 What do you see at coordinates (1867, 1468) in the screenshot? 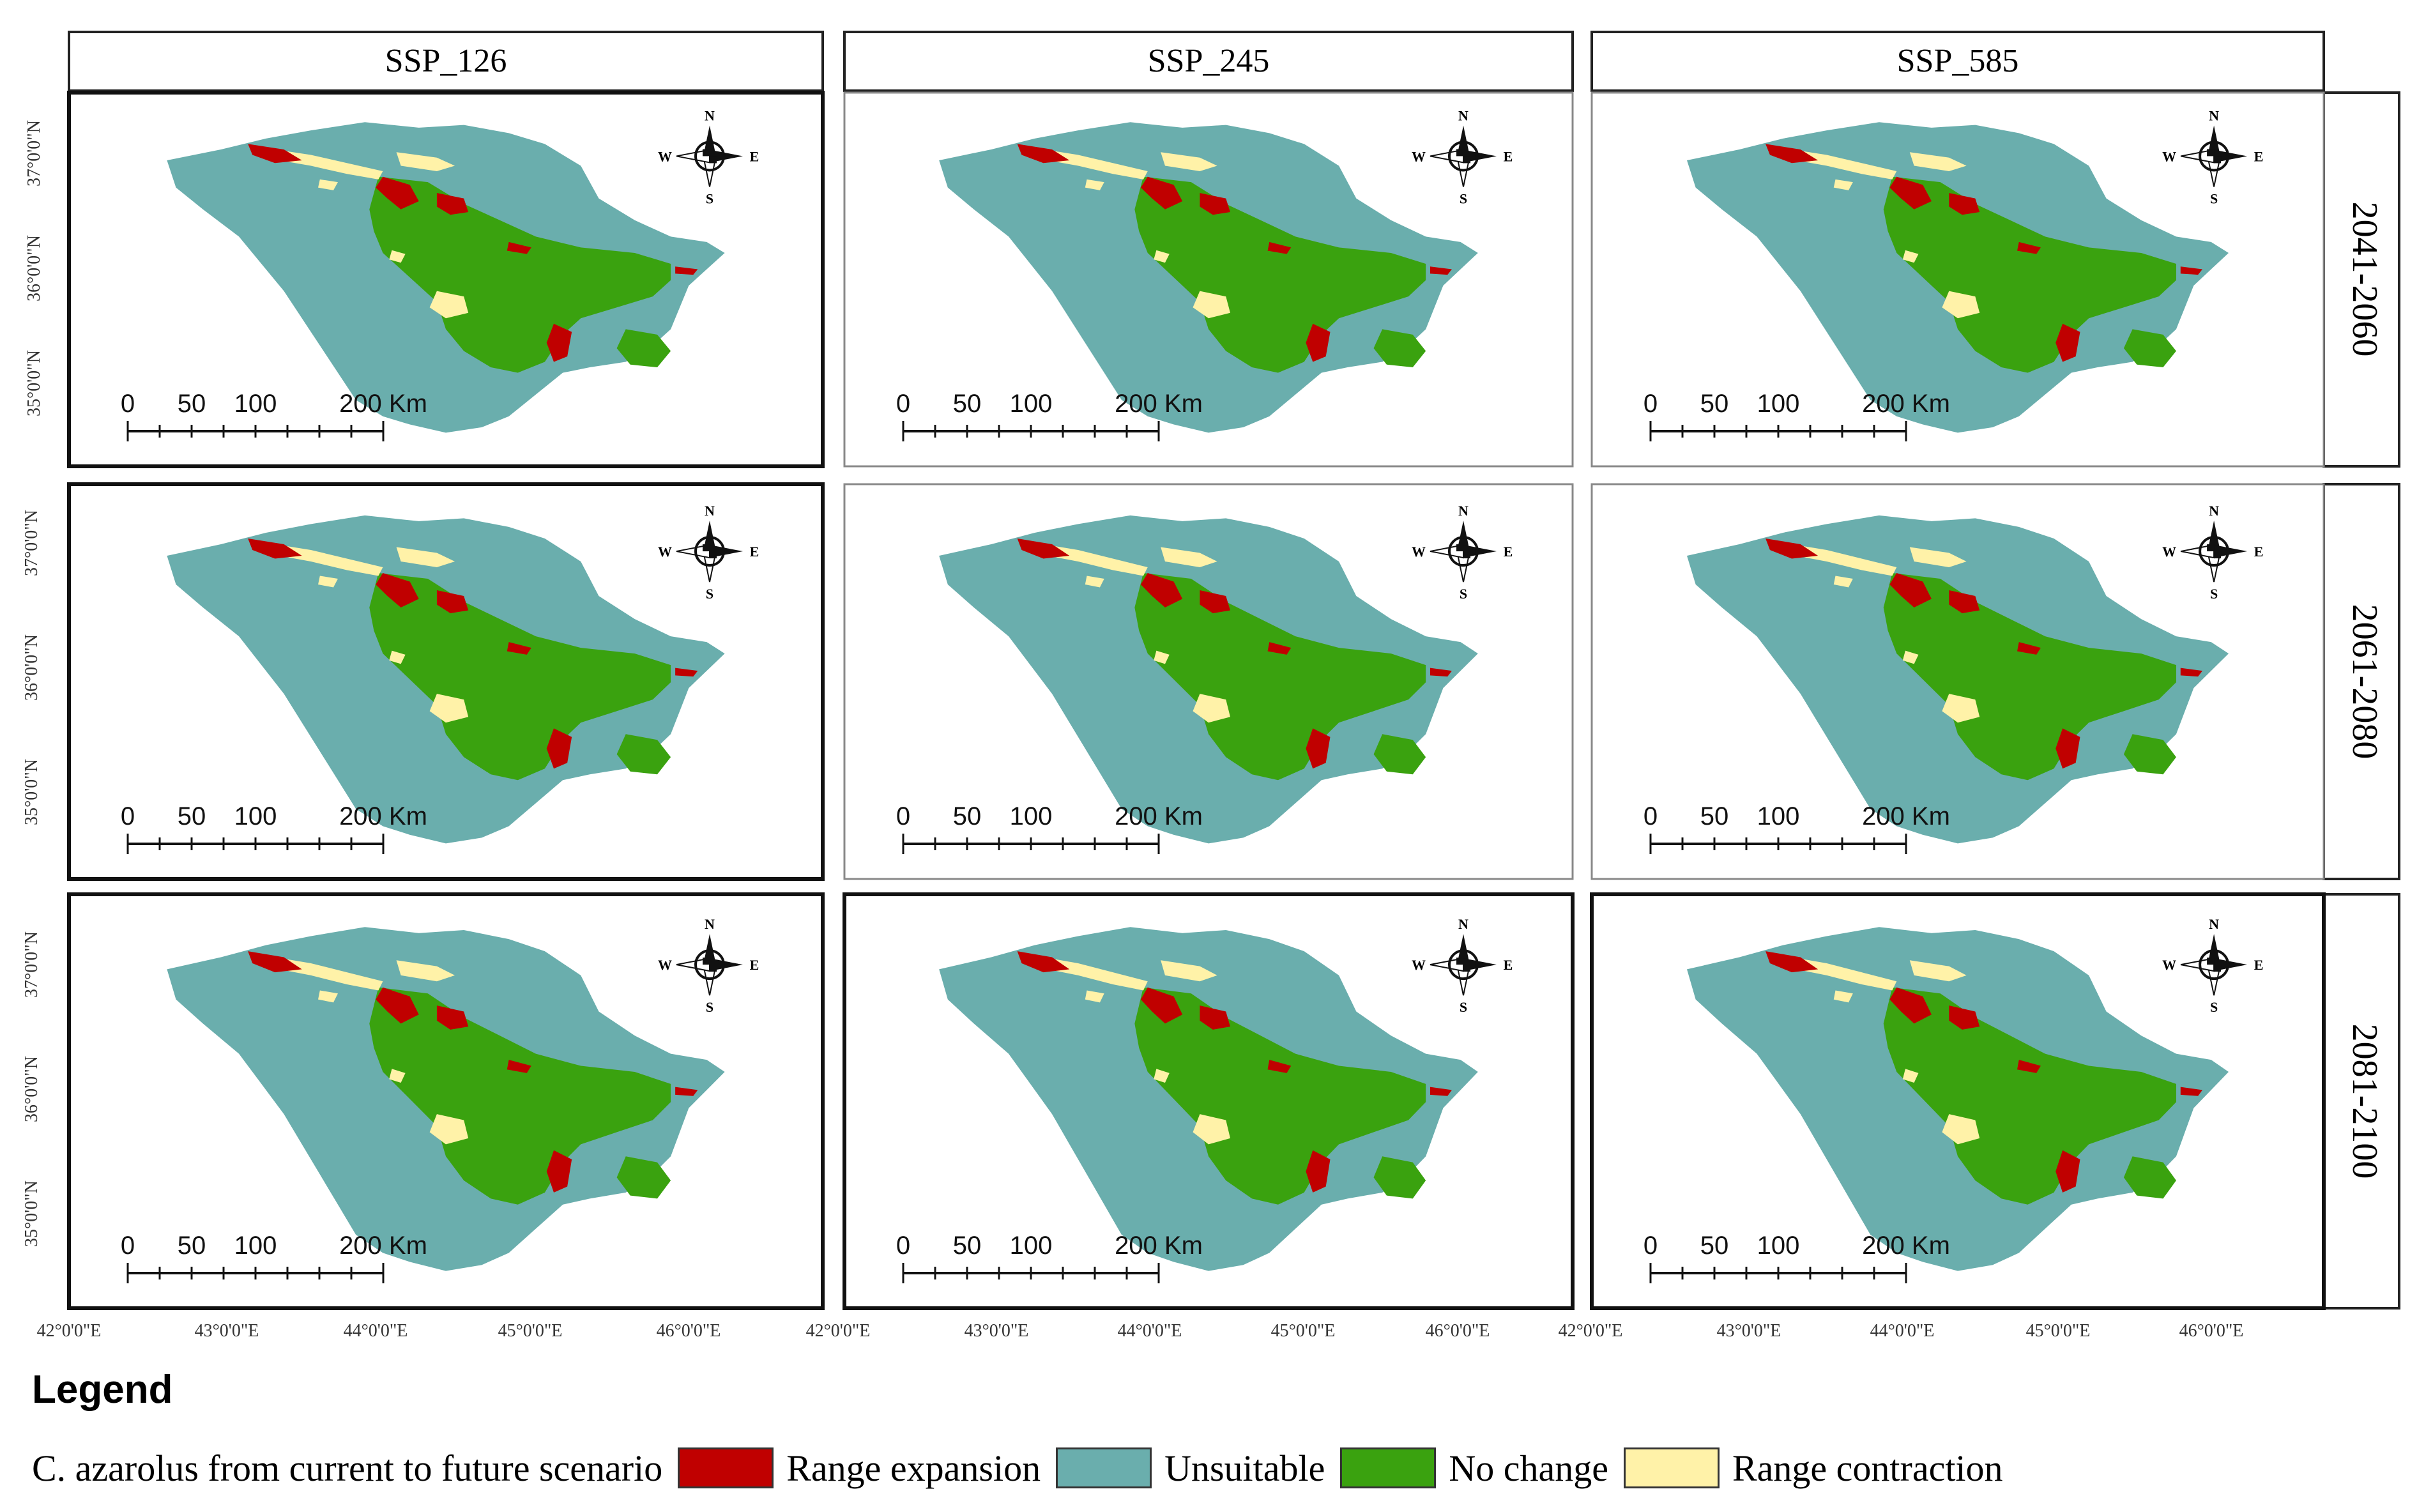
I see `legend-label-range-contraction: Range contraction` at bounding box center [1867, 1468].